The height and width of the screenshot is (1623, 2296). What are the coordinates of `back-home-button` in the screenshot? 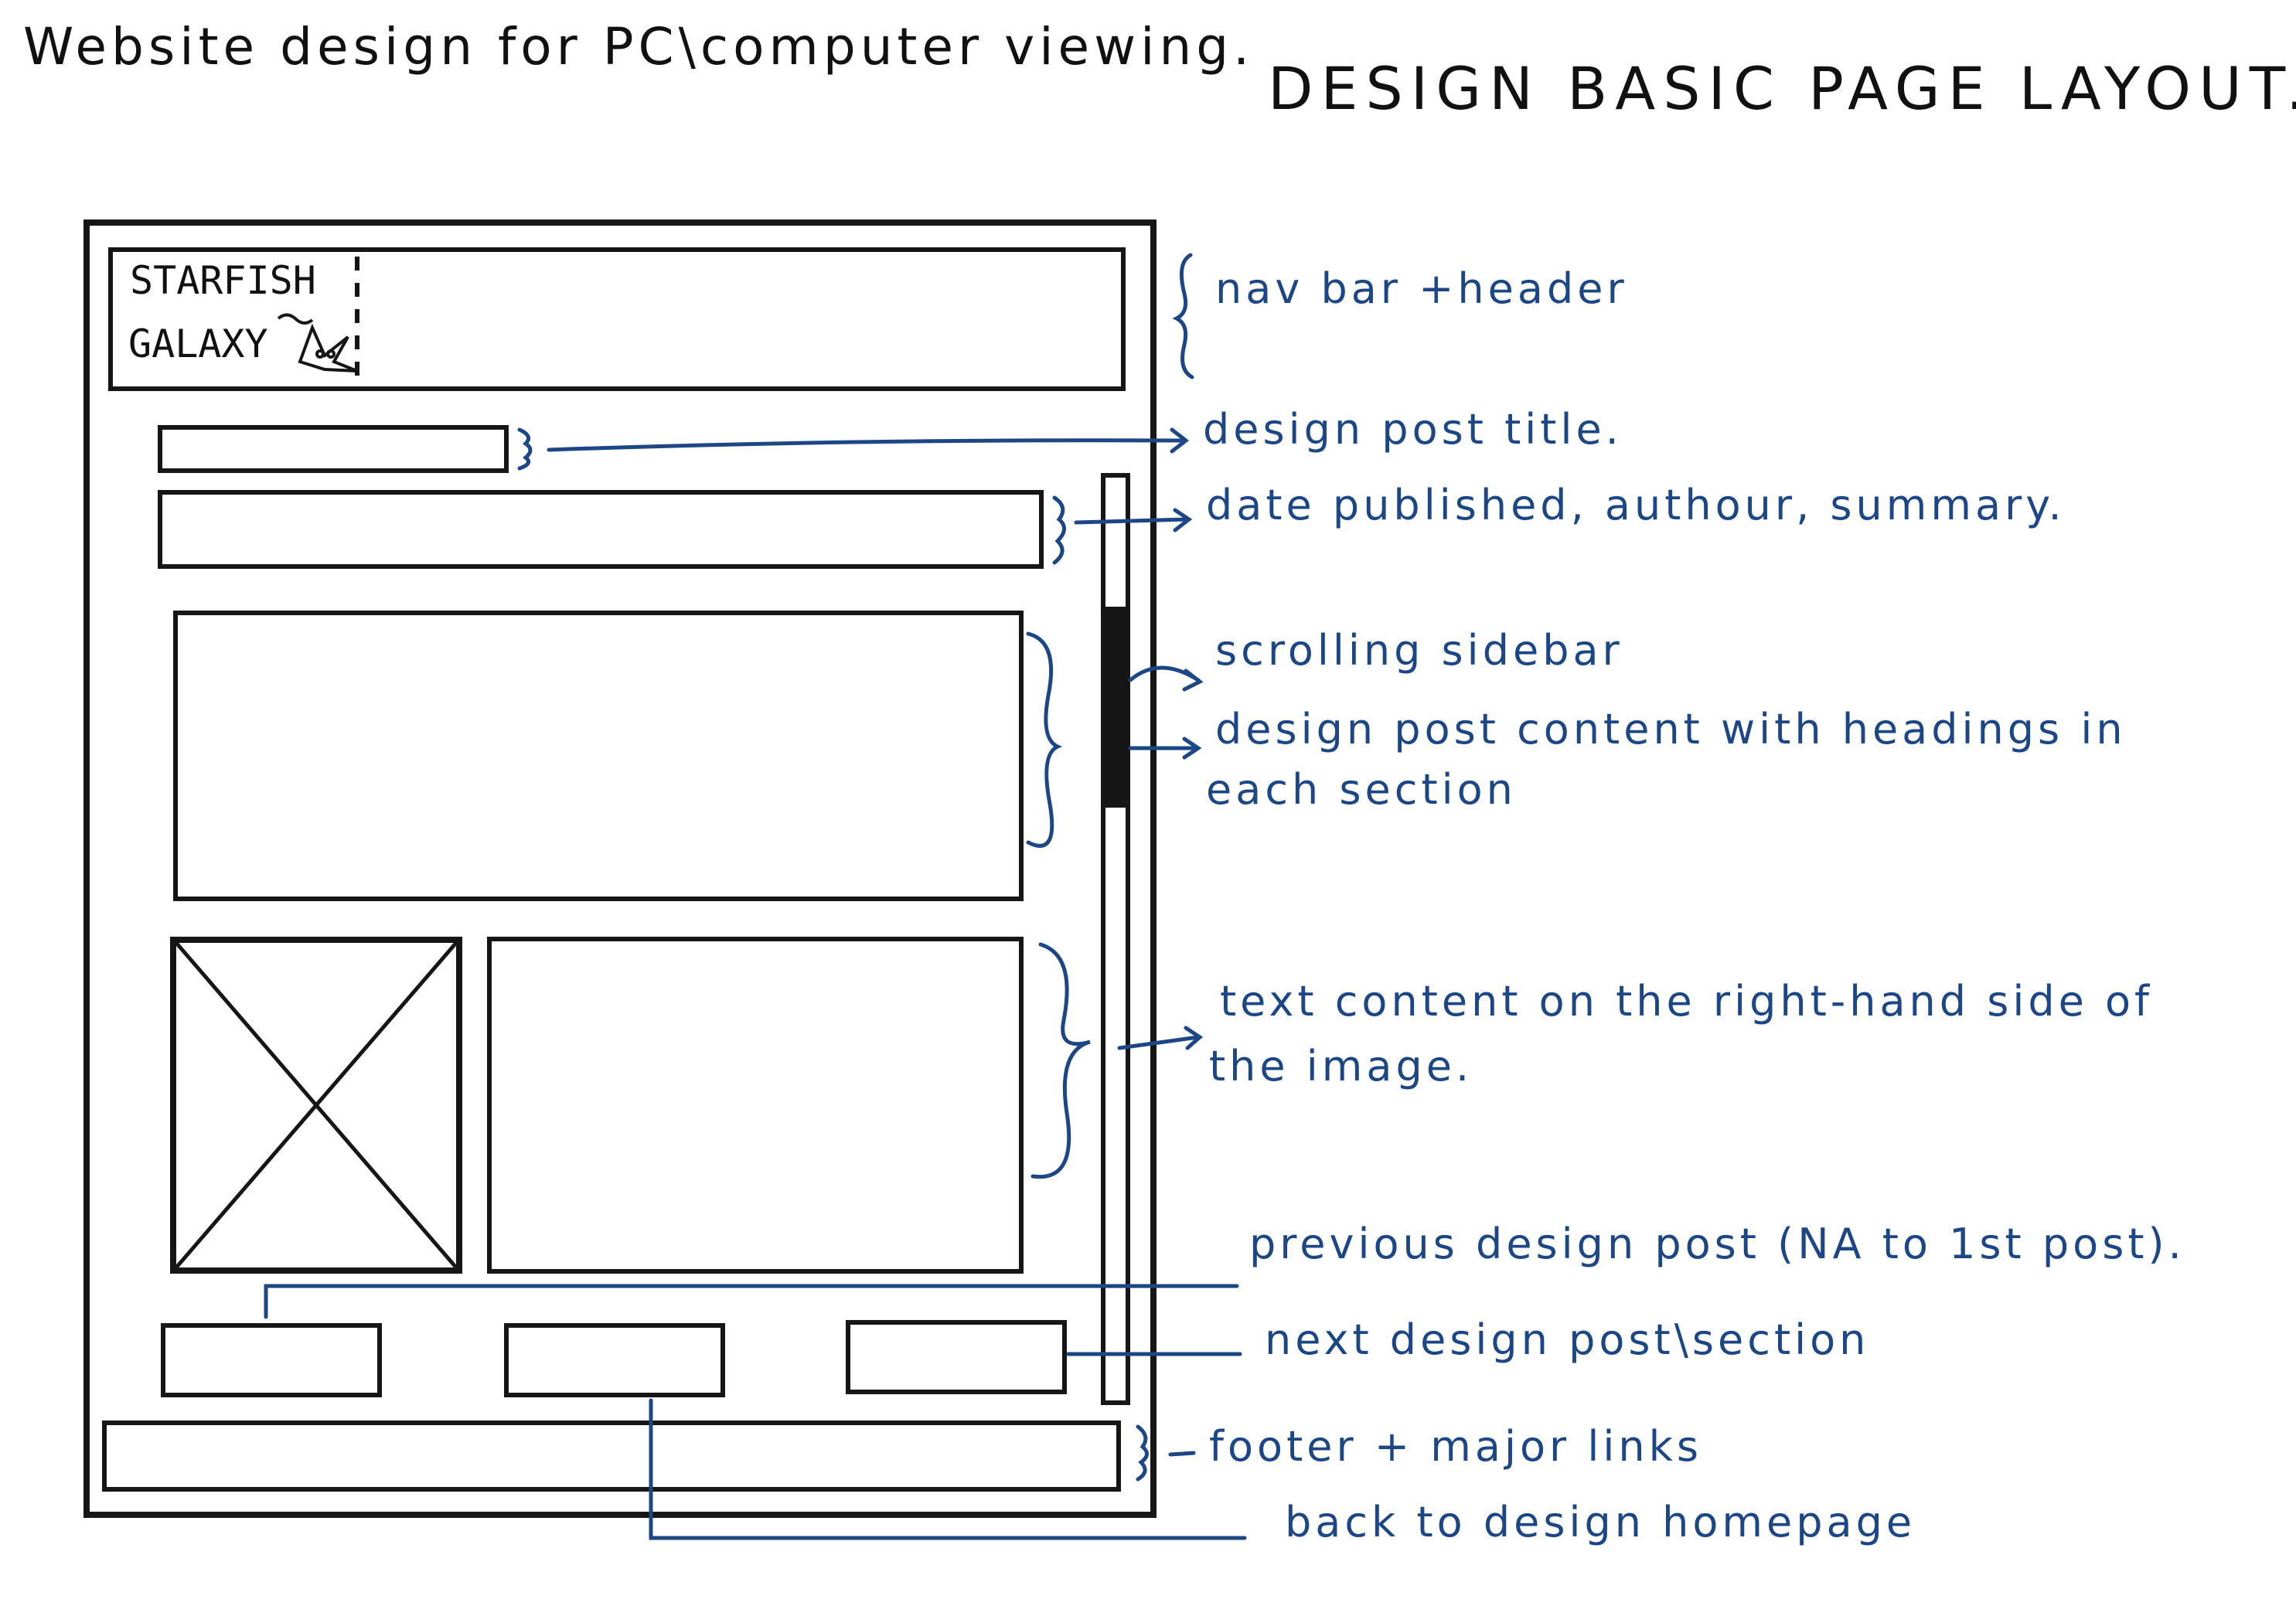 It's located at (614, 1360).